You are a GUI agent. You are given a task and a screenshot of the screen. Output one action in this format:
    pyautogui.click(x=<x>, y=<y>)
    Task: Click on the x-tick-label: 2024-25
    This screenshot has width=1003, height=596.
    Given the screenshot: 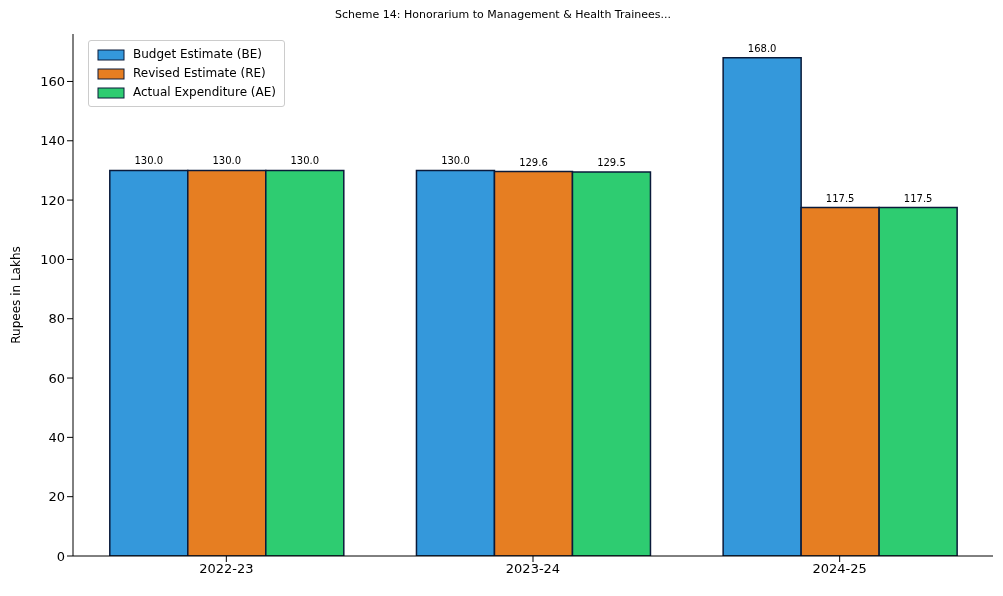 What is the action you would take?
    pyautogui.click(x=839, y=569)
    